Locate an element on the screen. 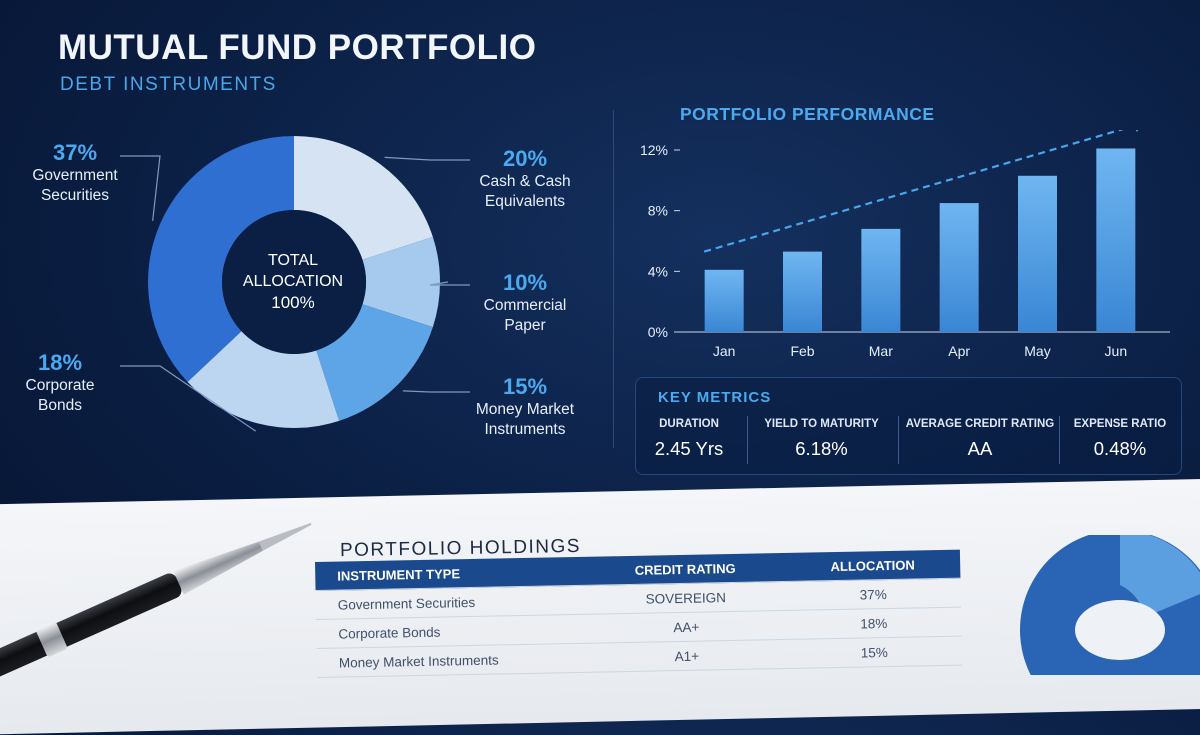 The height and width of the screenshot is (735, 1200). printed-donut-chart is located at coordinates (1110, 605).